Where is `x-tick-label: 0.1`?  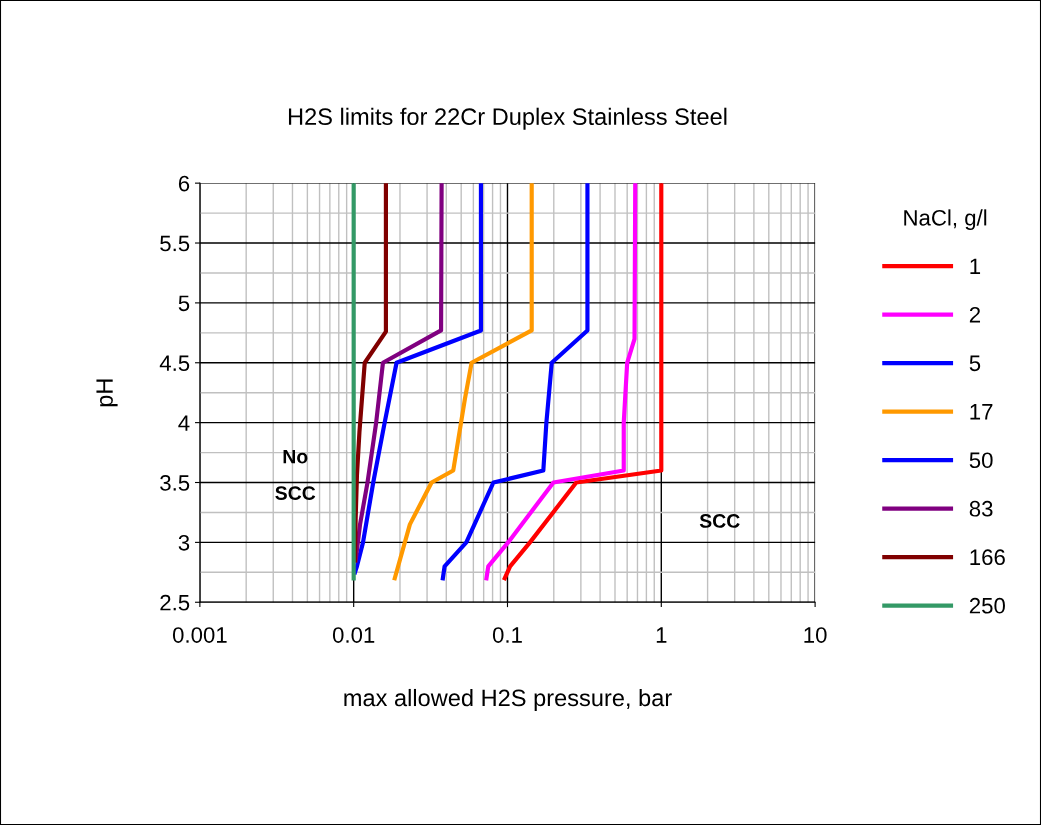
x-tick-label: 0.1 is located at coordinates (507, 635).